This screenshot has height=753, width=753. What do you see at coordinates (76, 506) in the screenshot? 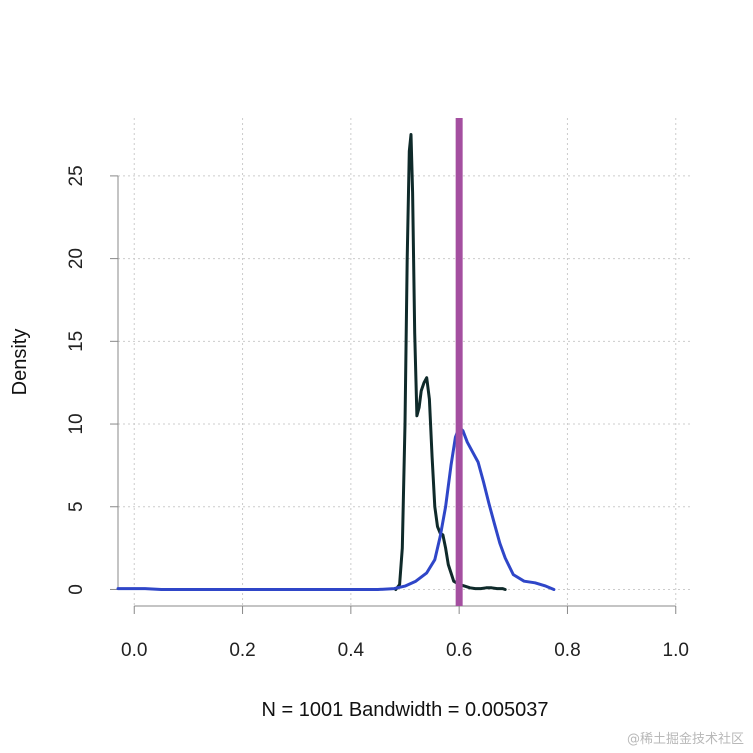
I see `y-tick-label: 5` at bounding box center [76, 506].